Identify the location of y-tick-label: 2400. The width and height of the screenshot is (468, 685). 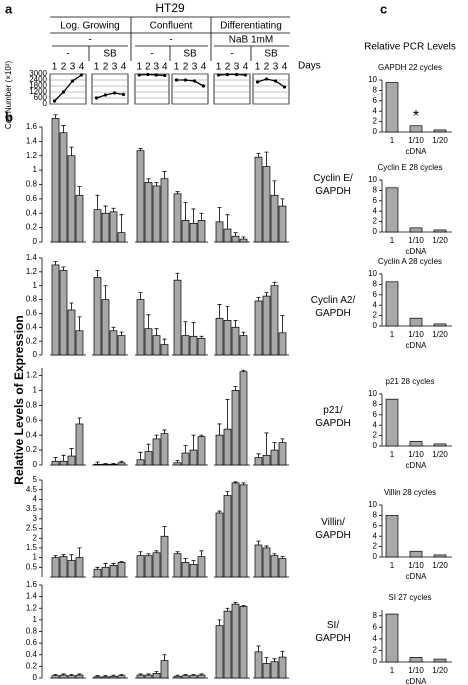
(38, 79).